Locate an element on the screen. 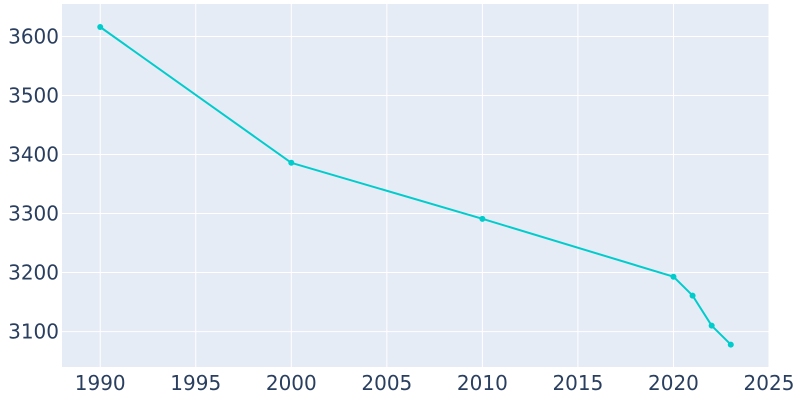 Image resolution: width=800 pixels, height=400 pixels. x-tick-label: 1990 is located at coordinates (100, 383).